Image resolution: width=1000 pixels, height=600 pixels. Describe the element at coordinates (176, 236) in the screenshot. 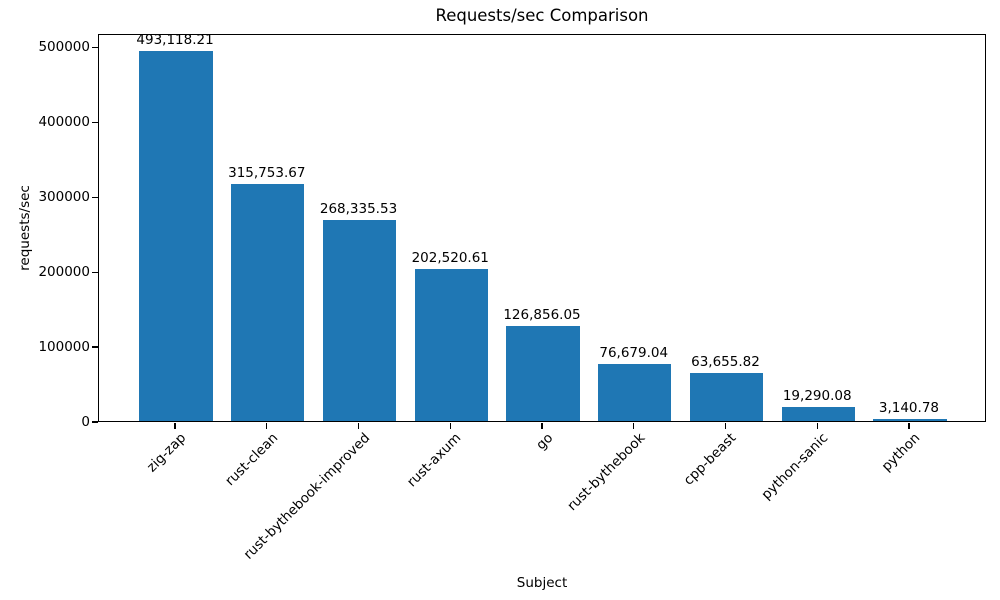

I see `bar-zig-zap` at that location.